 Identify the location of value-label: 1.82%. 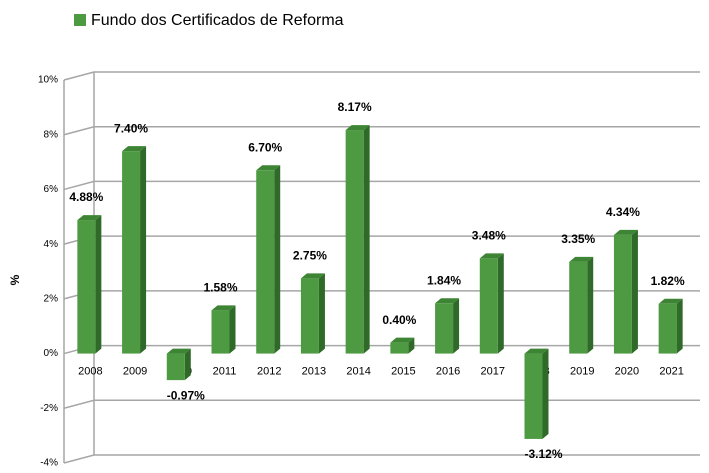
(668, 281).